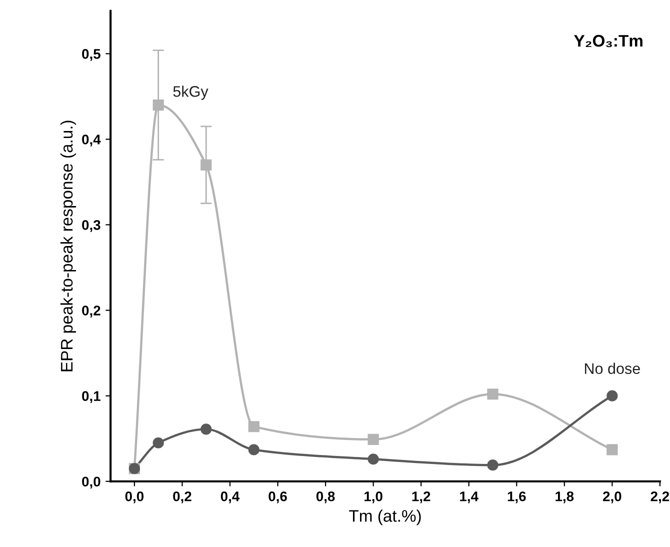 Image resolution: width=670 pixels, height=547 pixels. Describe the element at coordinates (469, 498) in the screenshot. I see `x-tick-label: 1,4` at that location.